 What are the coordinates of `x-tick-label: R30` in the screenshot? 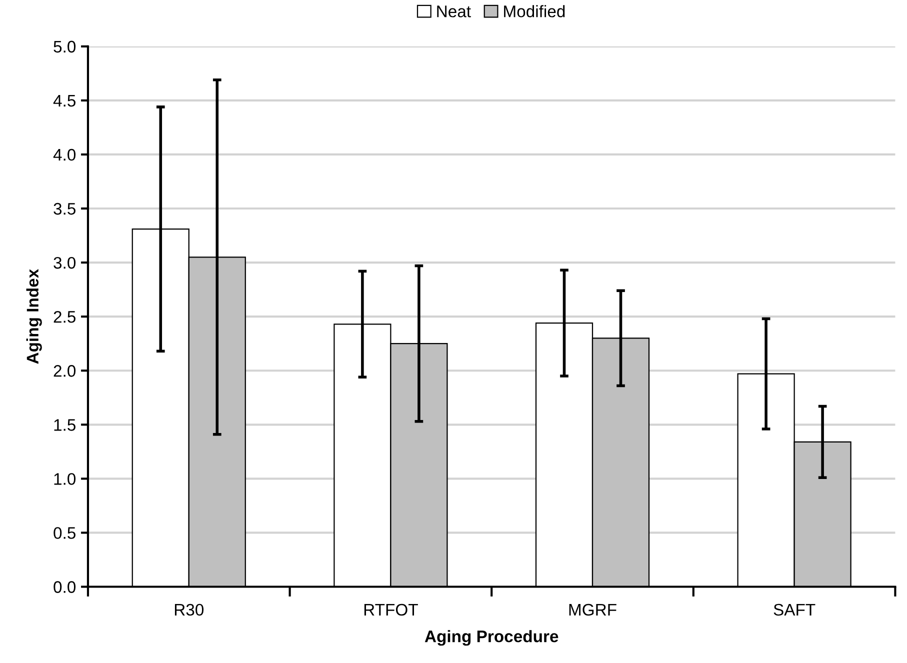 It's located at (189, 610).